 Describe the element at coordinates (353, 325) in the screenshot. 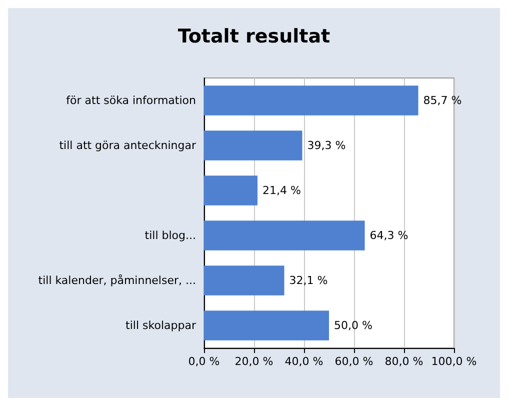

I see `data-label: 50,0 %` at that location.